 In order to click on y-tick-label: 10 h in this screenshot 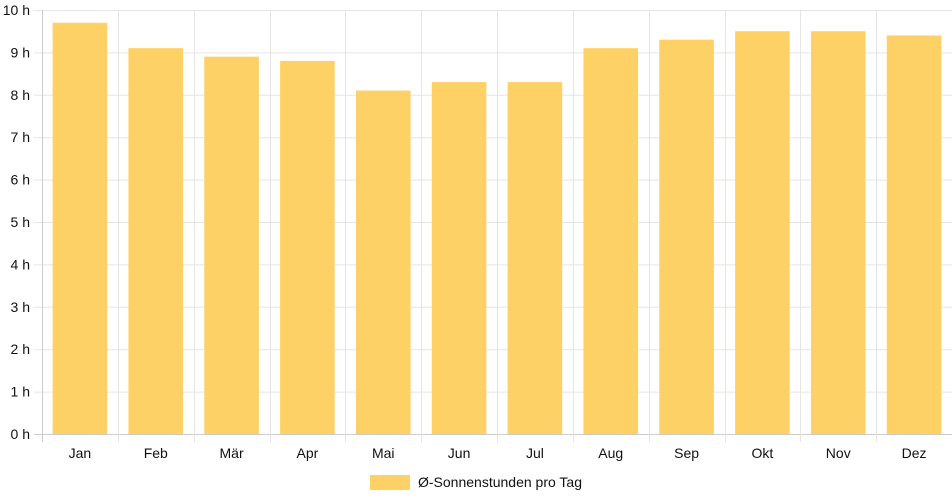, I will do `click(16, 10)`.